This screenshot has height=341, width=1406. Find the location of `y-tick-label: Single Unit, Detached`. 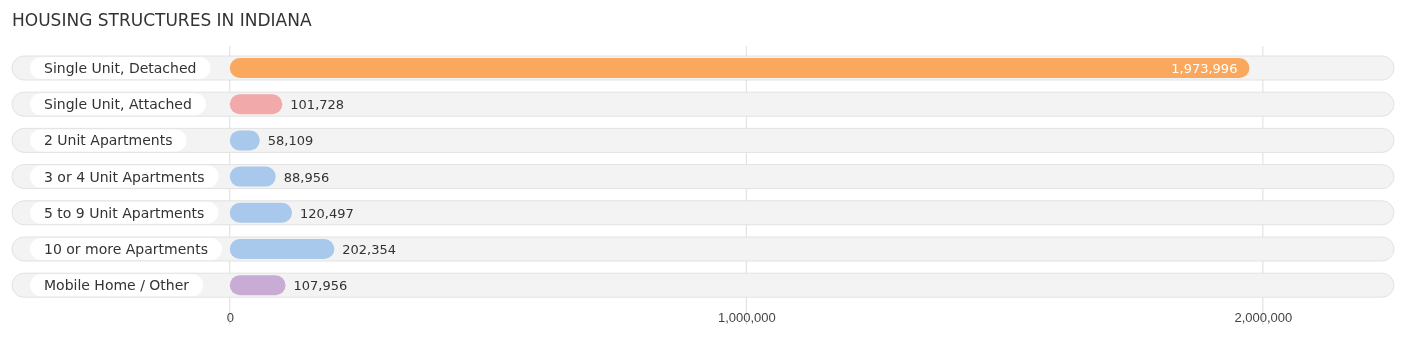

y-tick-label: Single Unit, Detached is located at coordinates (120, 68).